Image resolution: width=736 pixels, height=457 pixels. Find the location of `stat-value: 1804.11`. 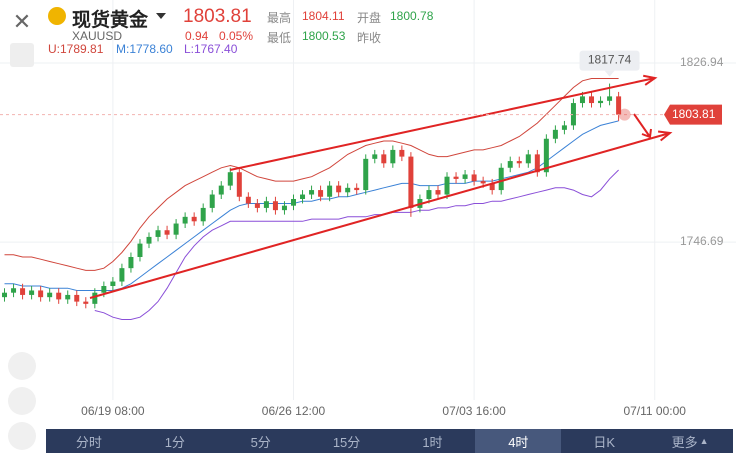

stat-value: 1804.11 is located at coordinates (323, 16).